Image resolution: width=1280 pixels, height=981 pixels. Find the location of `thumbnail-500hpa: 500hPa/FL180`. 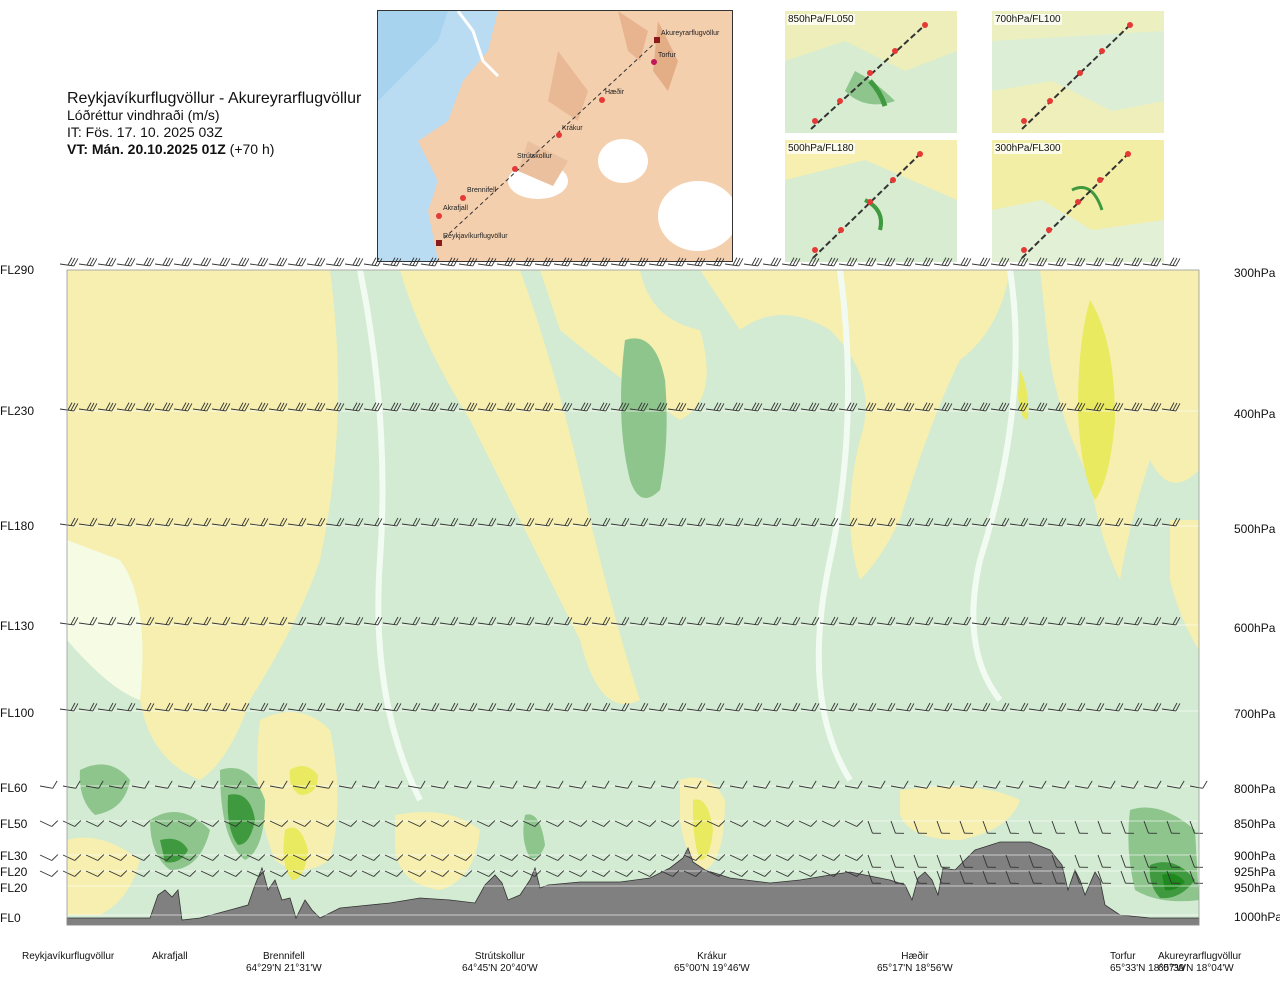

thumbnail-500hpa: 500hPa/FL180 is located at coordinates (871, 201).